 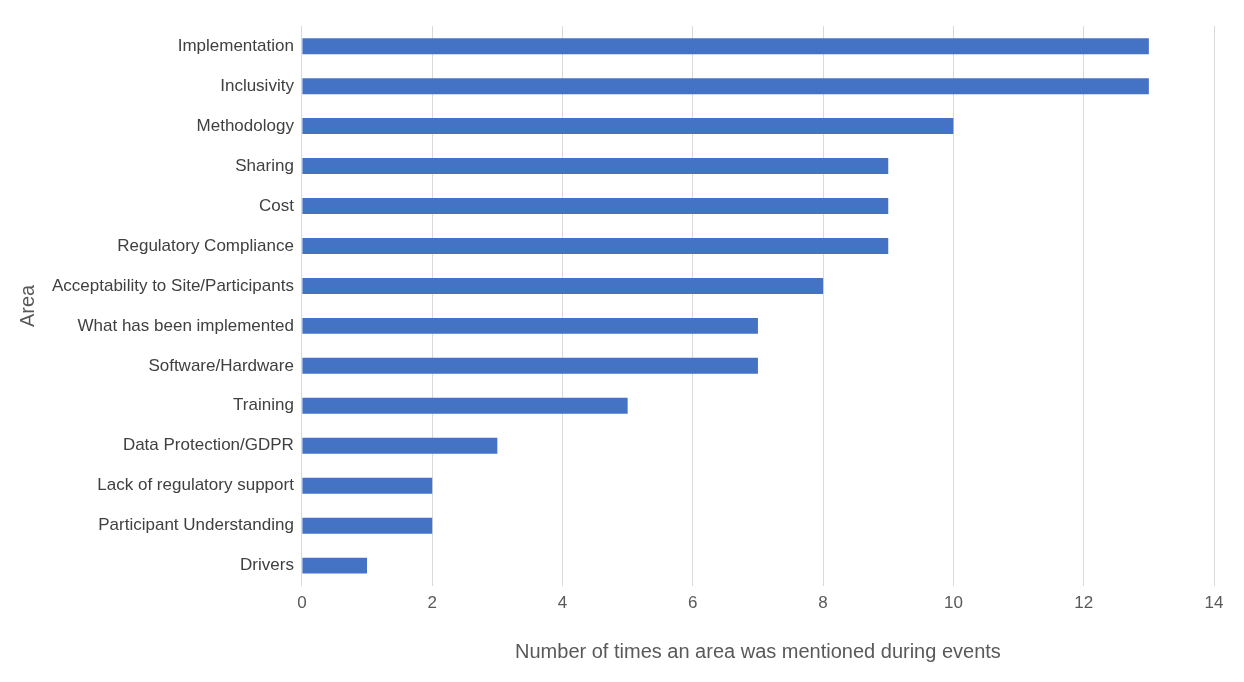 What do you see at coordinates (432, 603) in the screenshot?
I see `x-tick-label: 2` at bounding box center [432, 603].